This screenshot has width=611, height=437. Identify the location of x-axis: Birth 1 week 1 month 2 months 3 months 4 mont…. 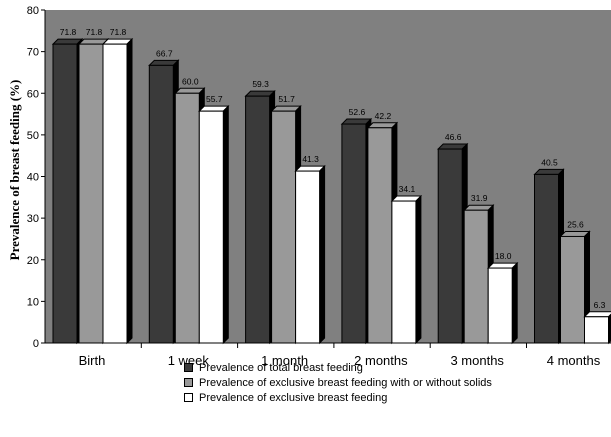
(328, 355).